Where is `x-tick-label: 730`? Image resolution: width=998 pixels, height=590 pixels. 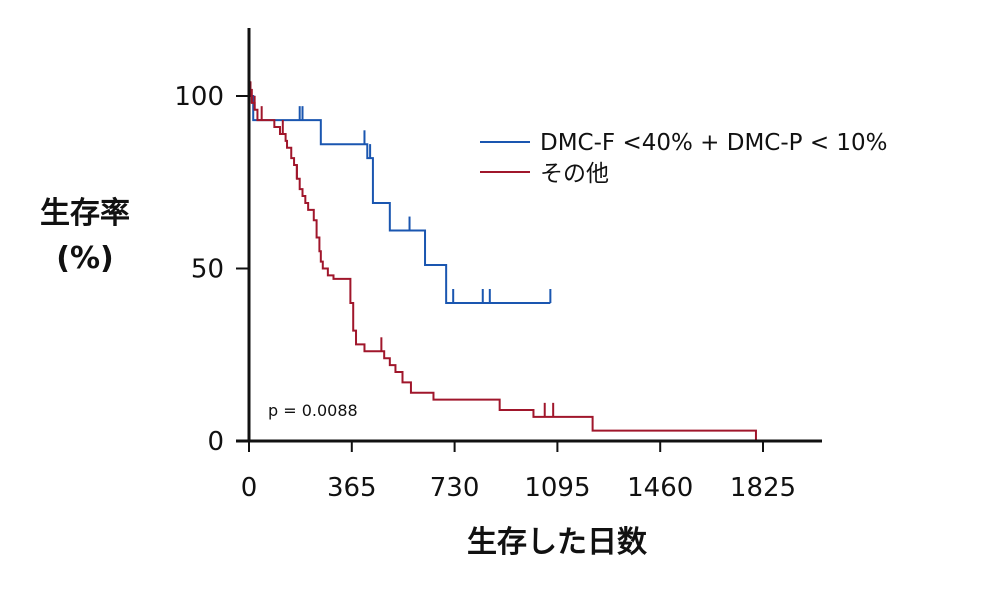 x-tick-label: 730 is located at coordinates (455, 488).